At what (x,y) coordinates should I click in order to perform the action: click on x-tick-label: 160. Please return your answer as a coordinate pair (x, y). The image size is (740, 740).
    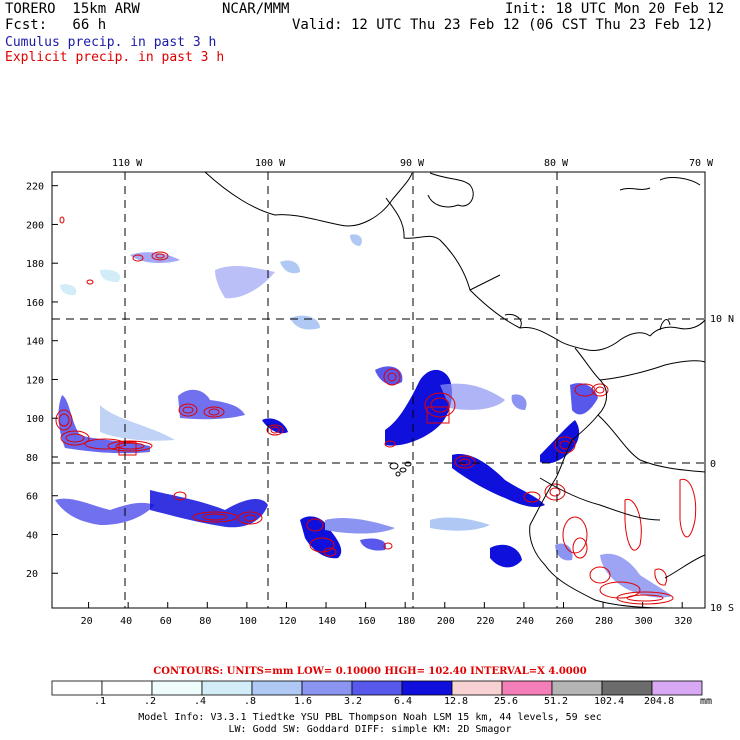
    Looking at the image, I should click on (367, 621).